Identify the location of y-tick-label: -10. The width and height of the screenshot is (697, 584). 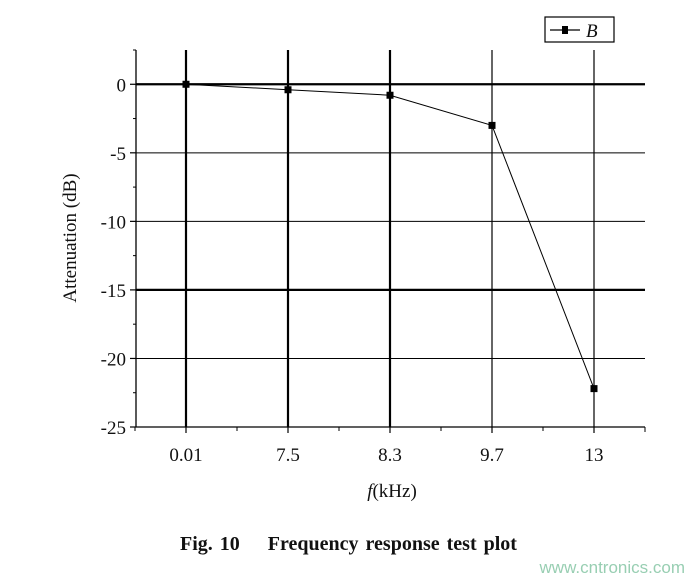
(113, 222).